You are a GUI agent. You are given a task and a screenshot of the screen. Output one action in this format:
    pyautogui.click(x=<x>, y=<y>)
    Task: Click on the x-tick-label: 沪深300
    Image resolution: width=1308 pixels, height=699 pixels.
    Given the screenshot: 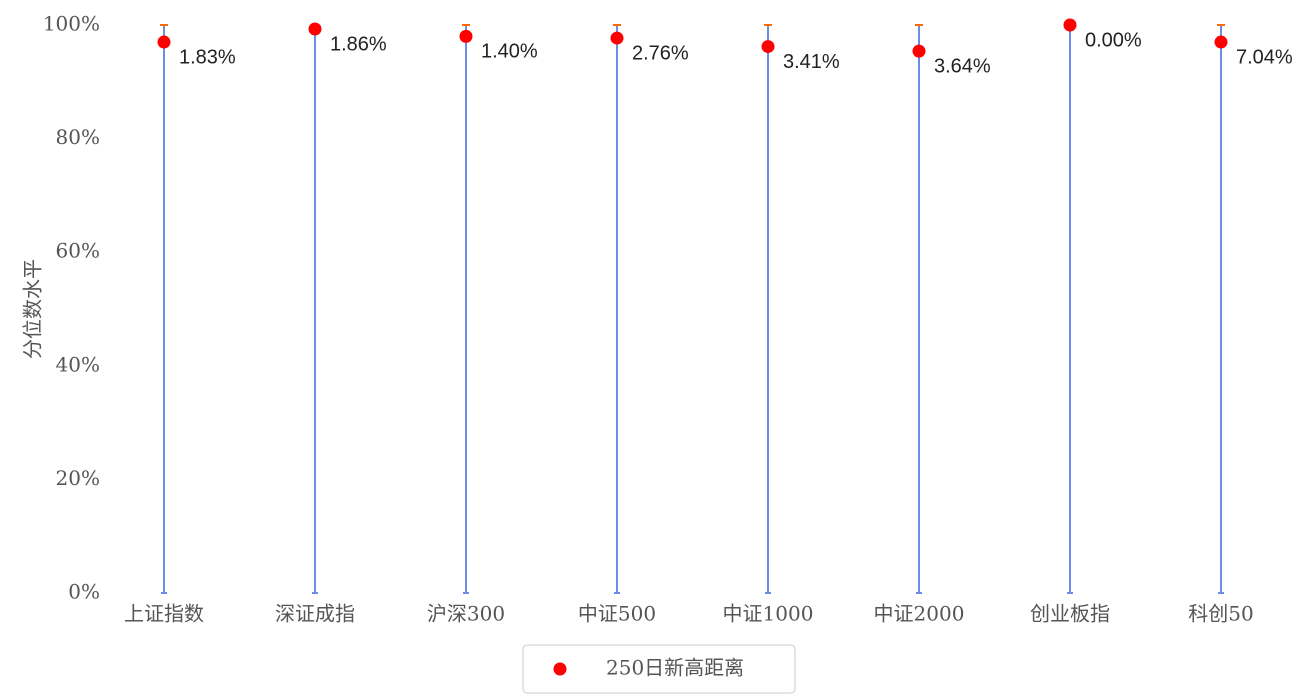 What is the action you would take?
    pyautogui.click(x=466, y=614)
    